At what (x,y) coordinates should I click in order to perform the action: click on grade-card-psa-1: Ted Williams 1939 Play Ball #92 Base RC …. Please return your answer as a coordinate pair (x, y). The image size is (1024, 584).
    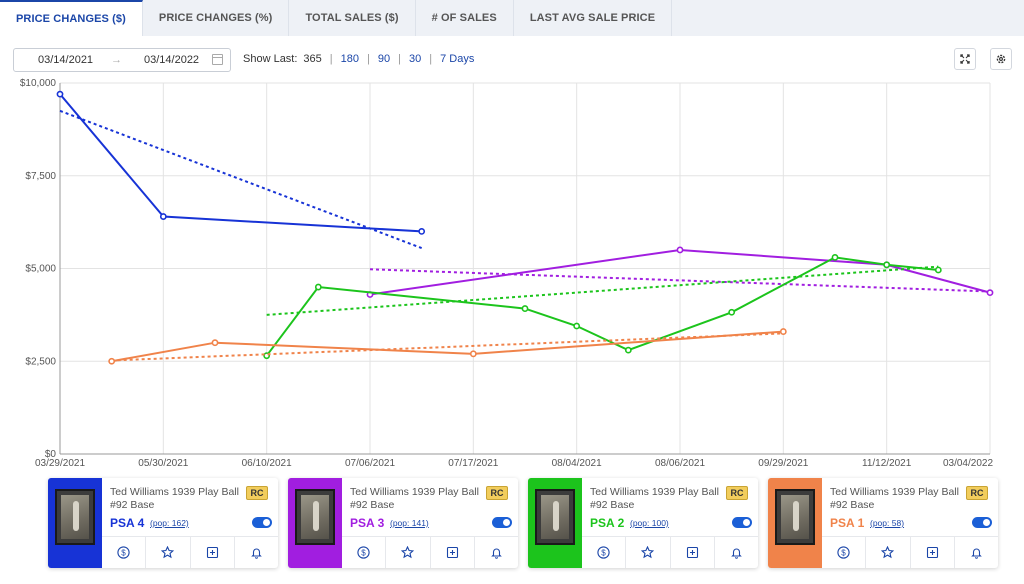
    Looking at the image, I should click on (883, 523).